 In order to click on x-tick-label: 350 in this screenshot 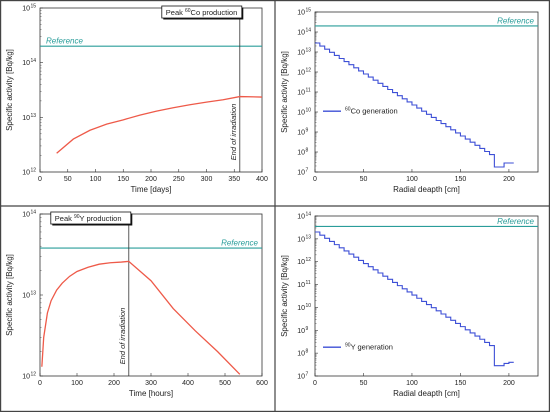, I will do `click(234, 179)`.